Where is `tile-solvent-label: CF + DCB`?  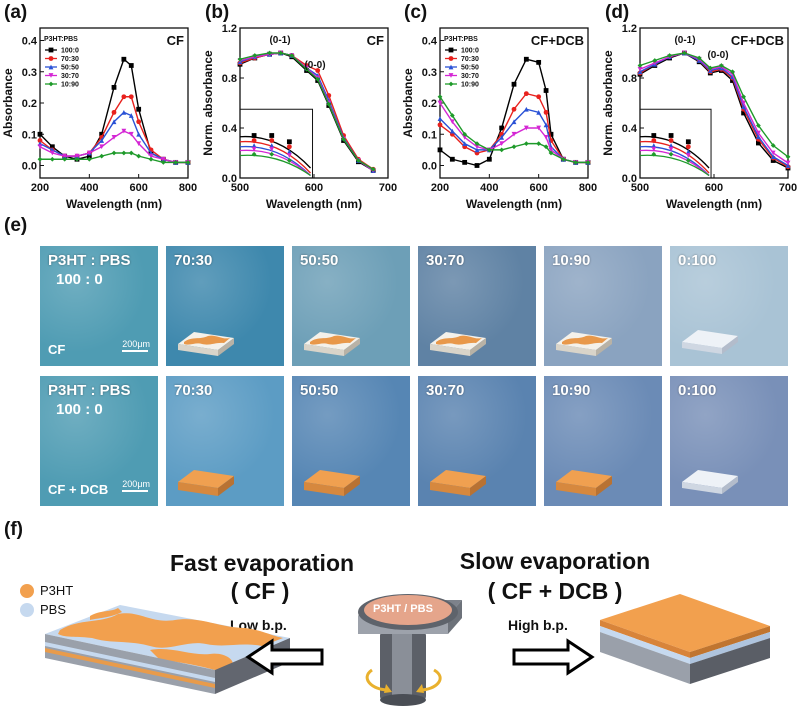 tile-solvent-label: CF + DCB is located at coordinates (78, 489).